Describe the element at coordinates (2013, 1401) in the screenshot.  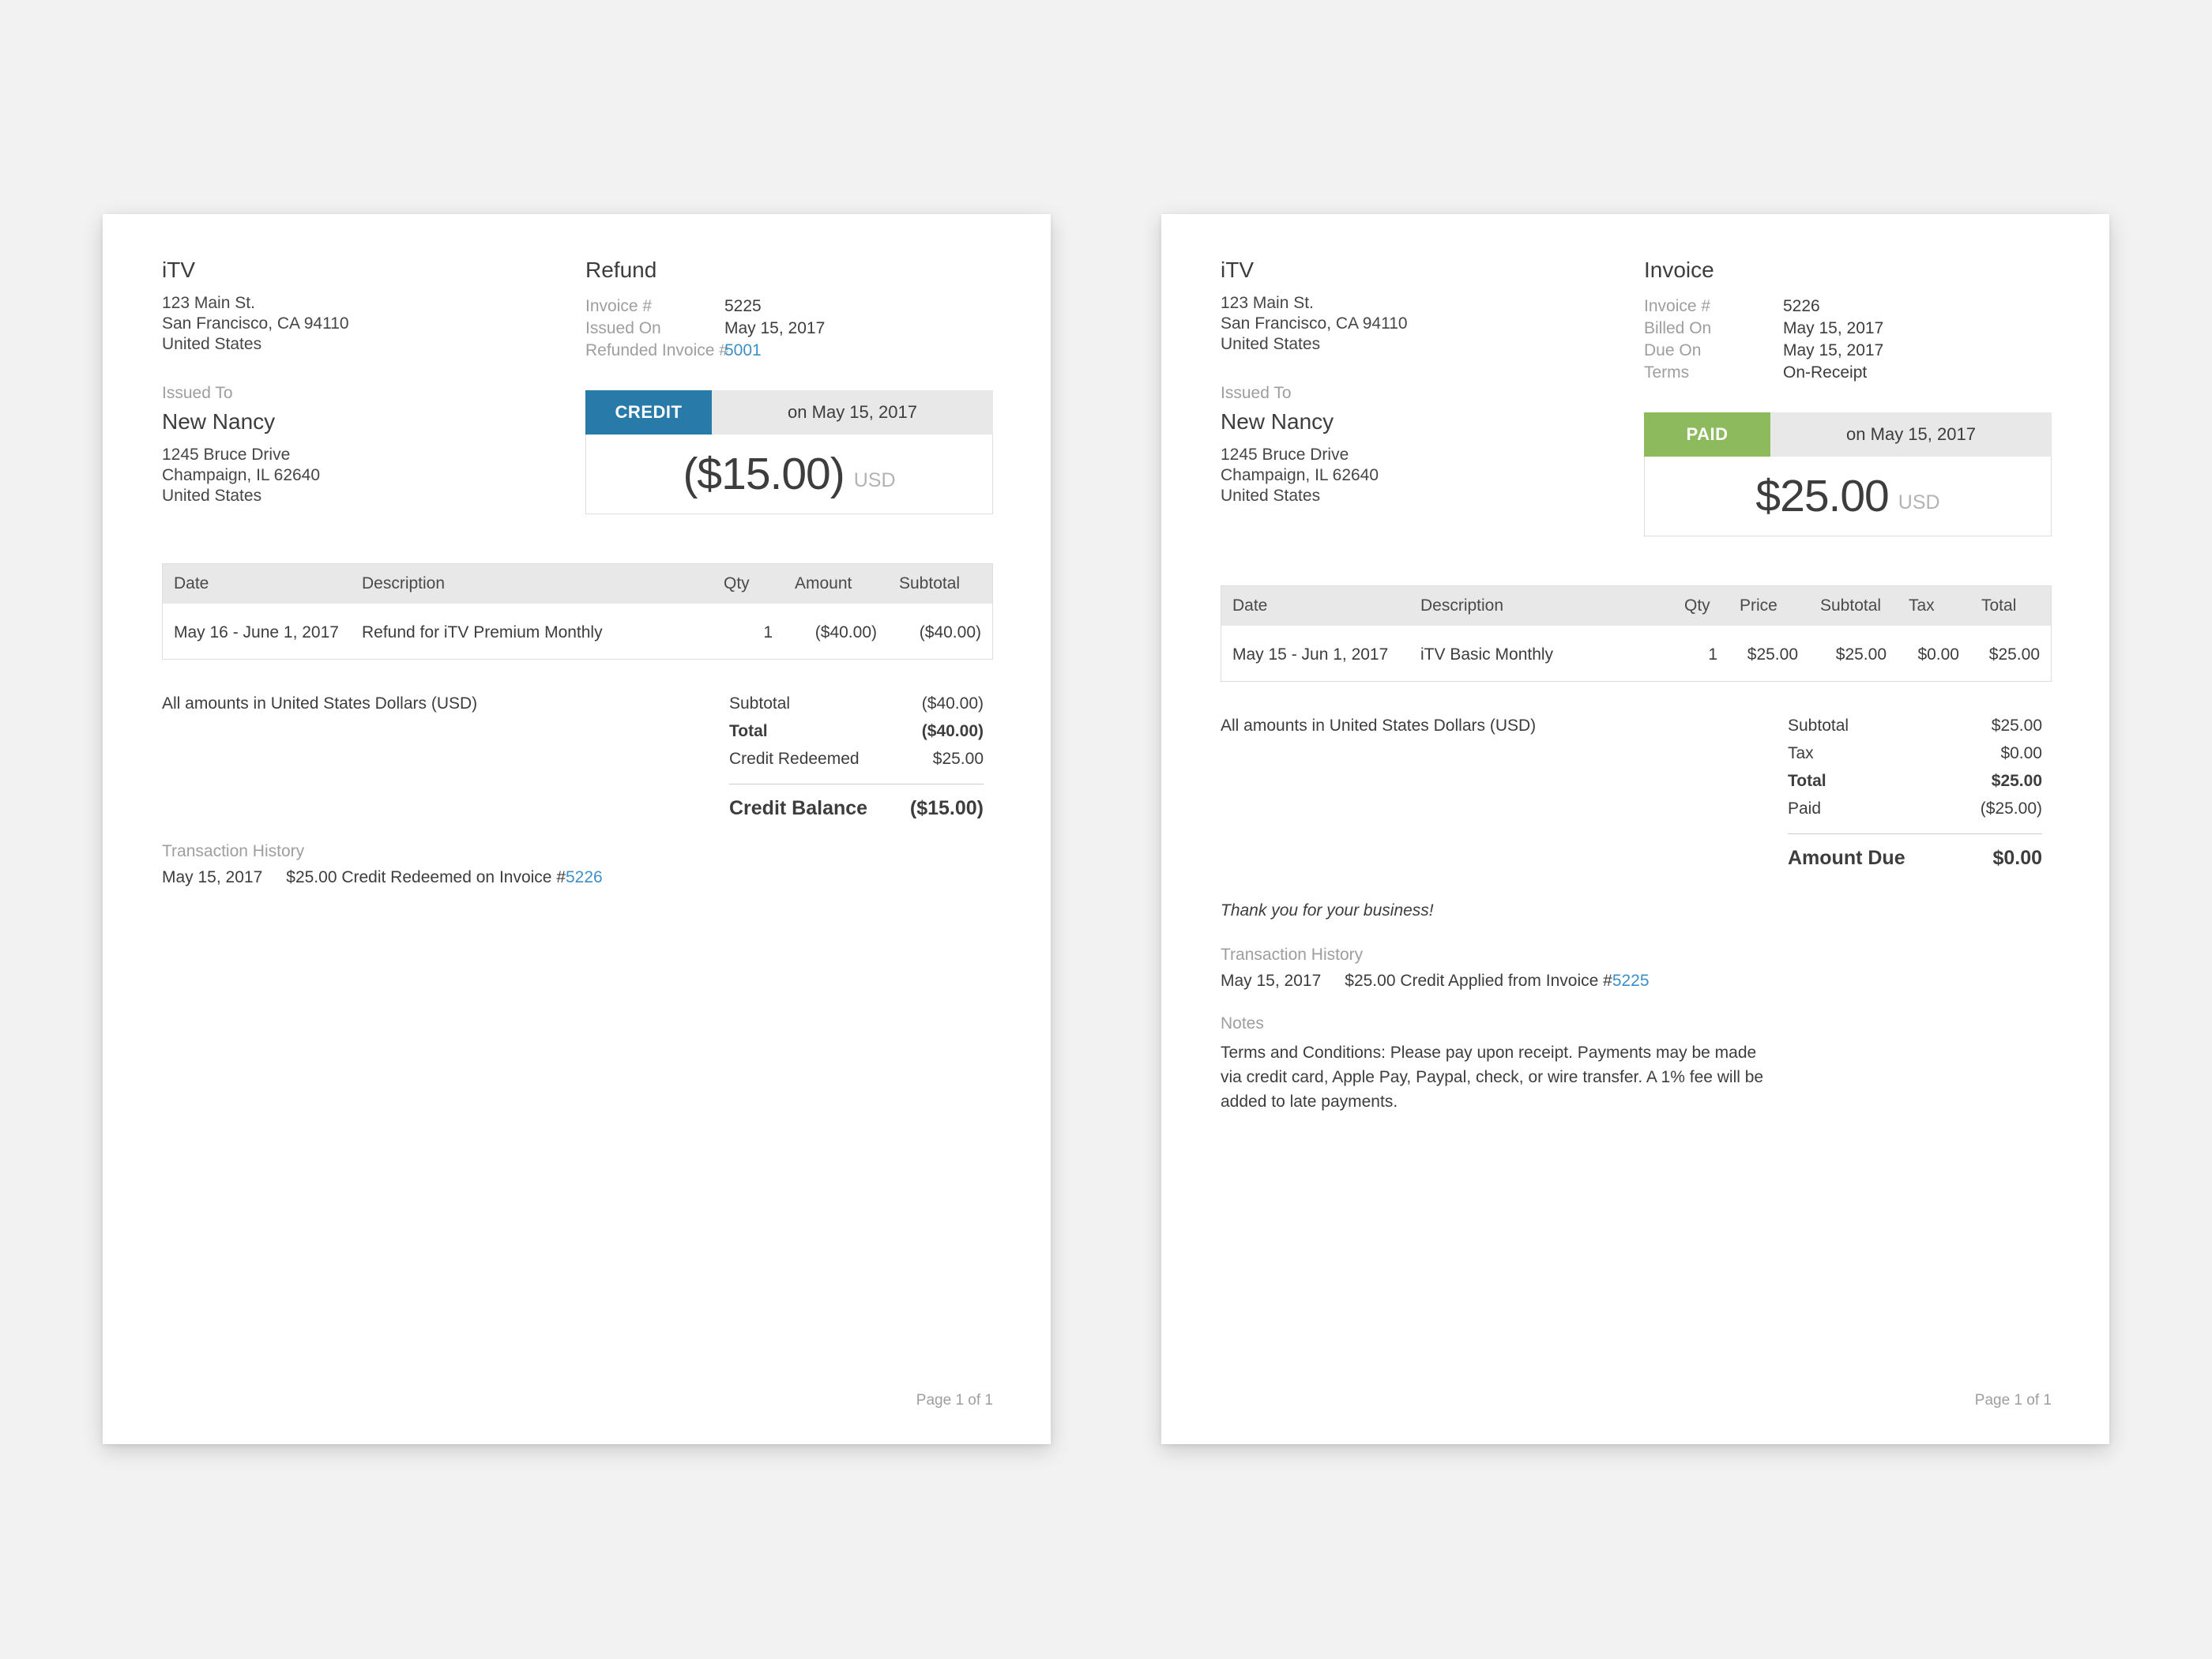
I see `page-footer: Page 1 of 1` at that location.